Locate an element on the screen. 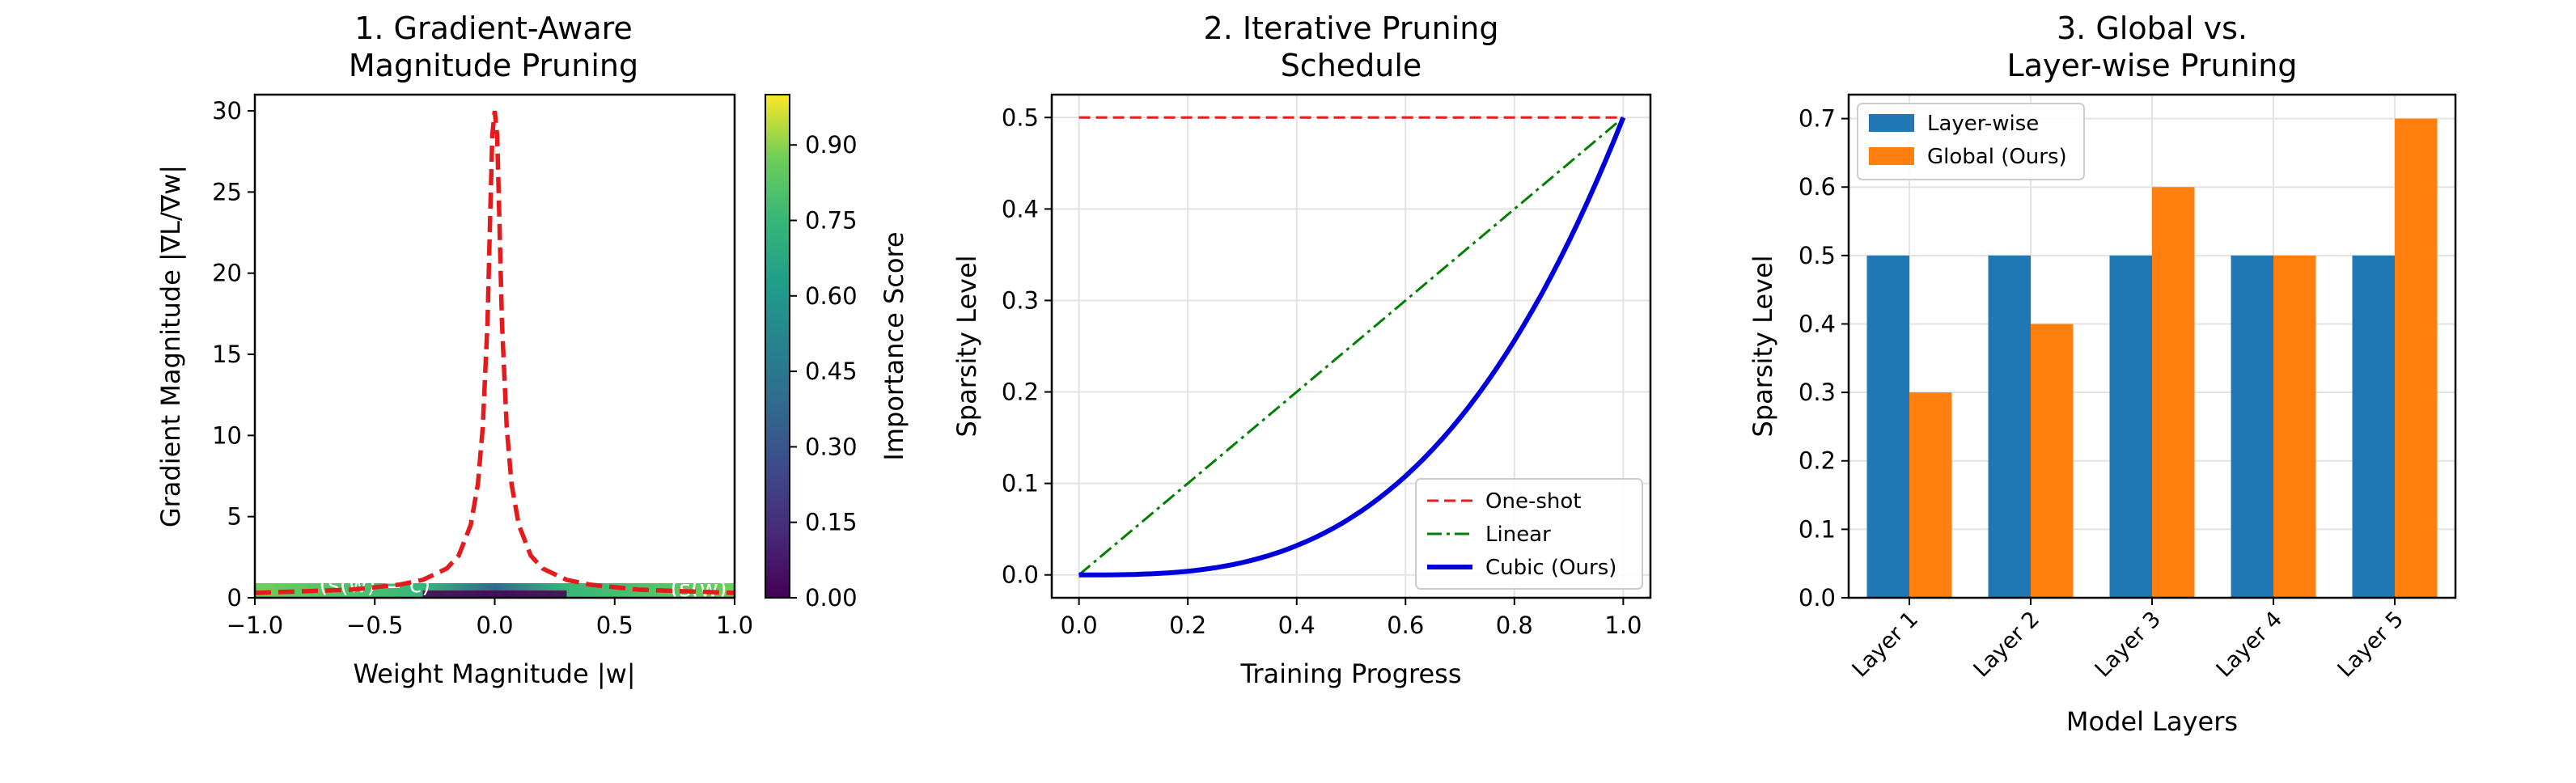  series-line-linear is located at coordinates (1351, 346).